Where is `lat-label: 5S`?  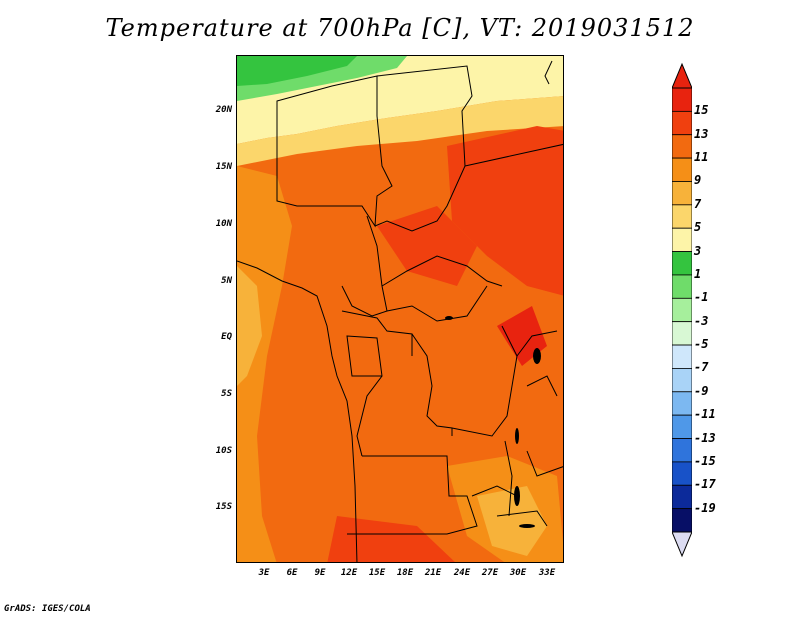 lat-label: 5S is located at coordinates (226, 394).